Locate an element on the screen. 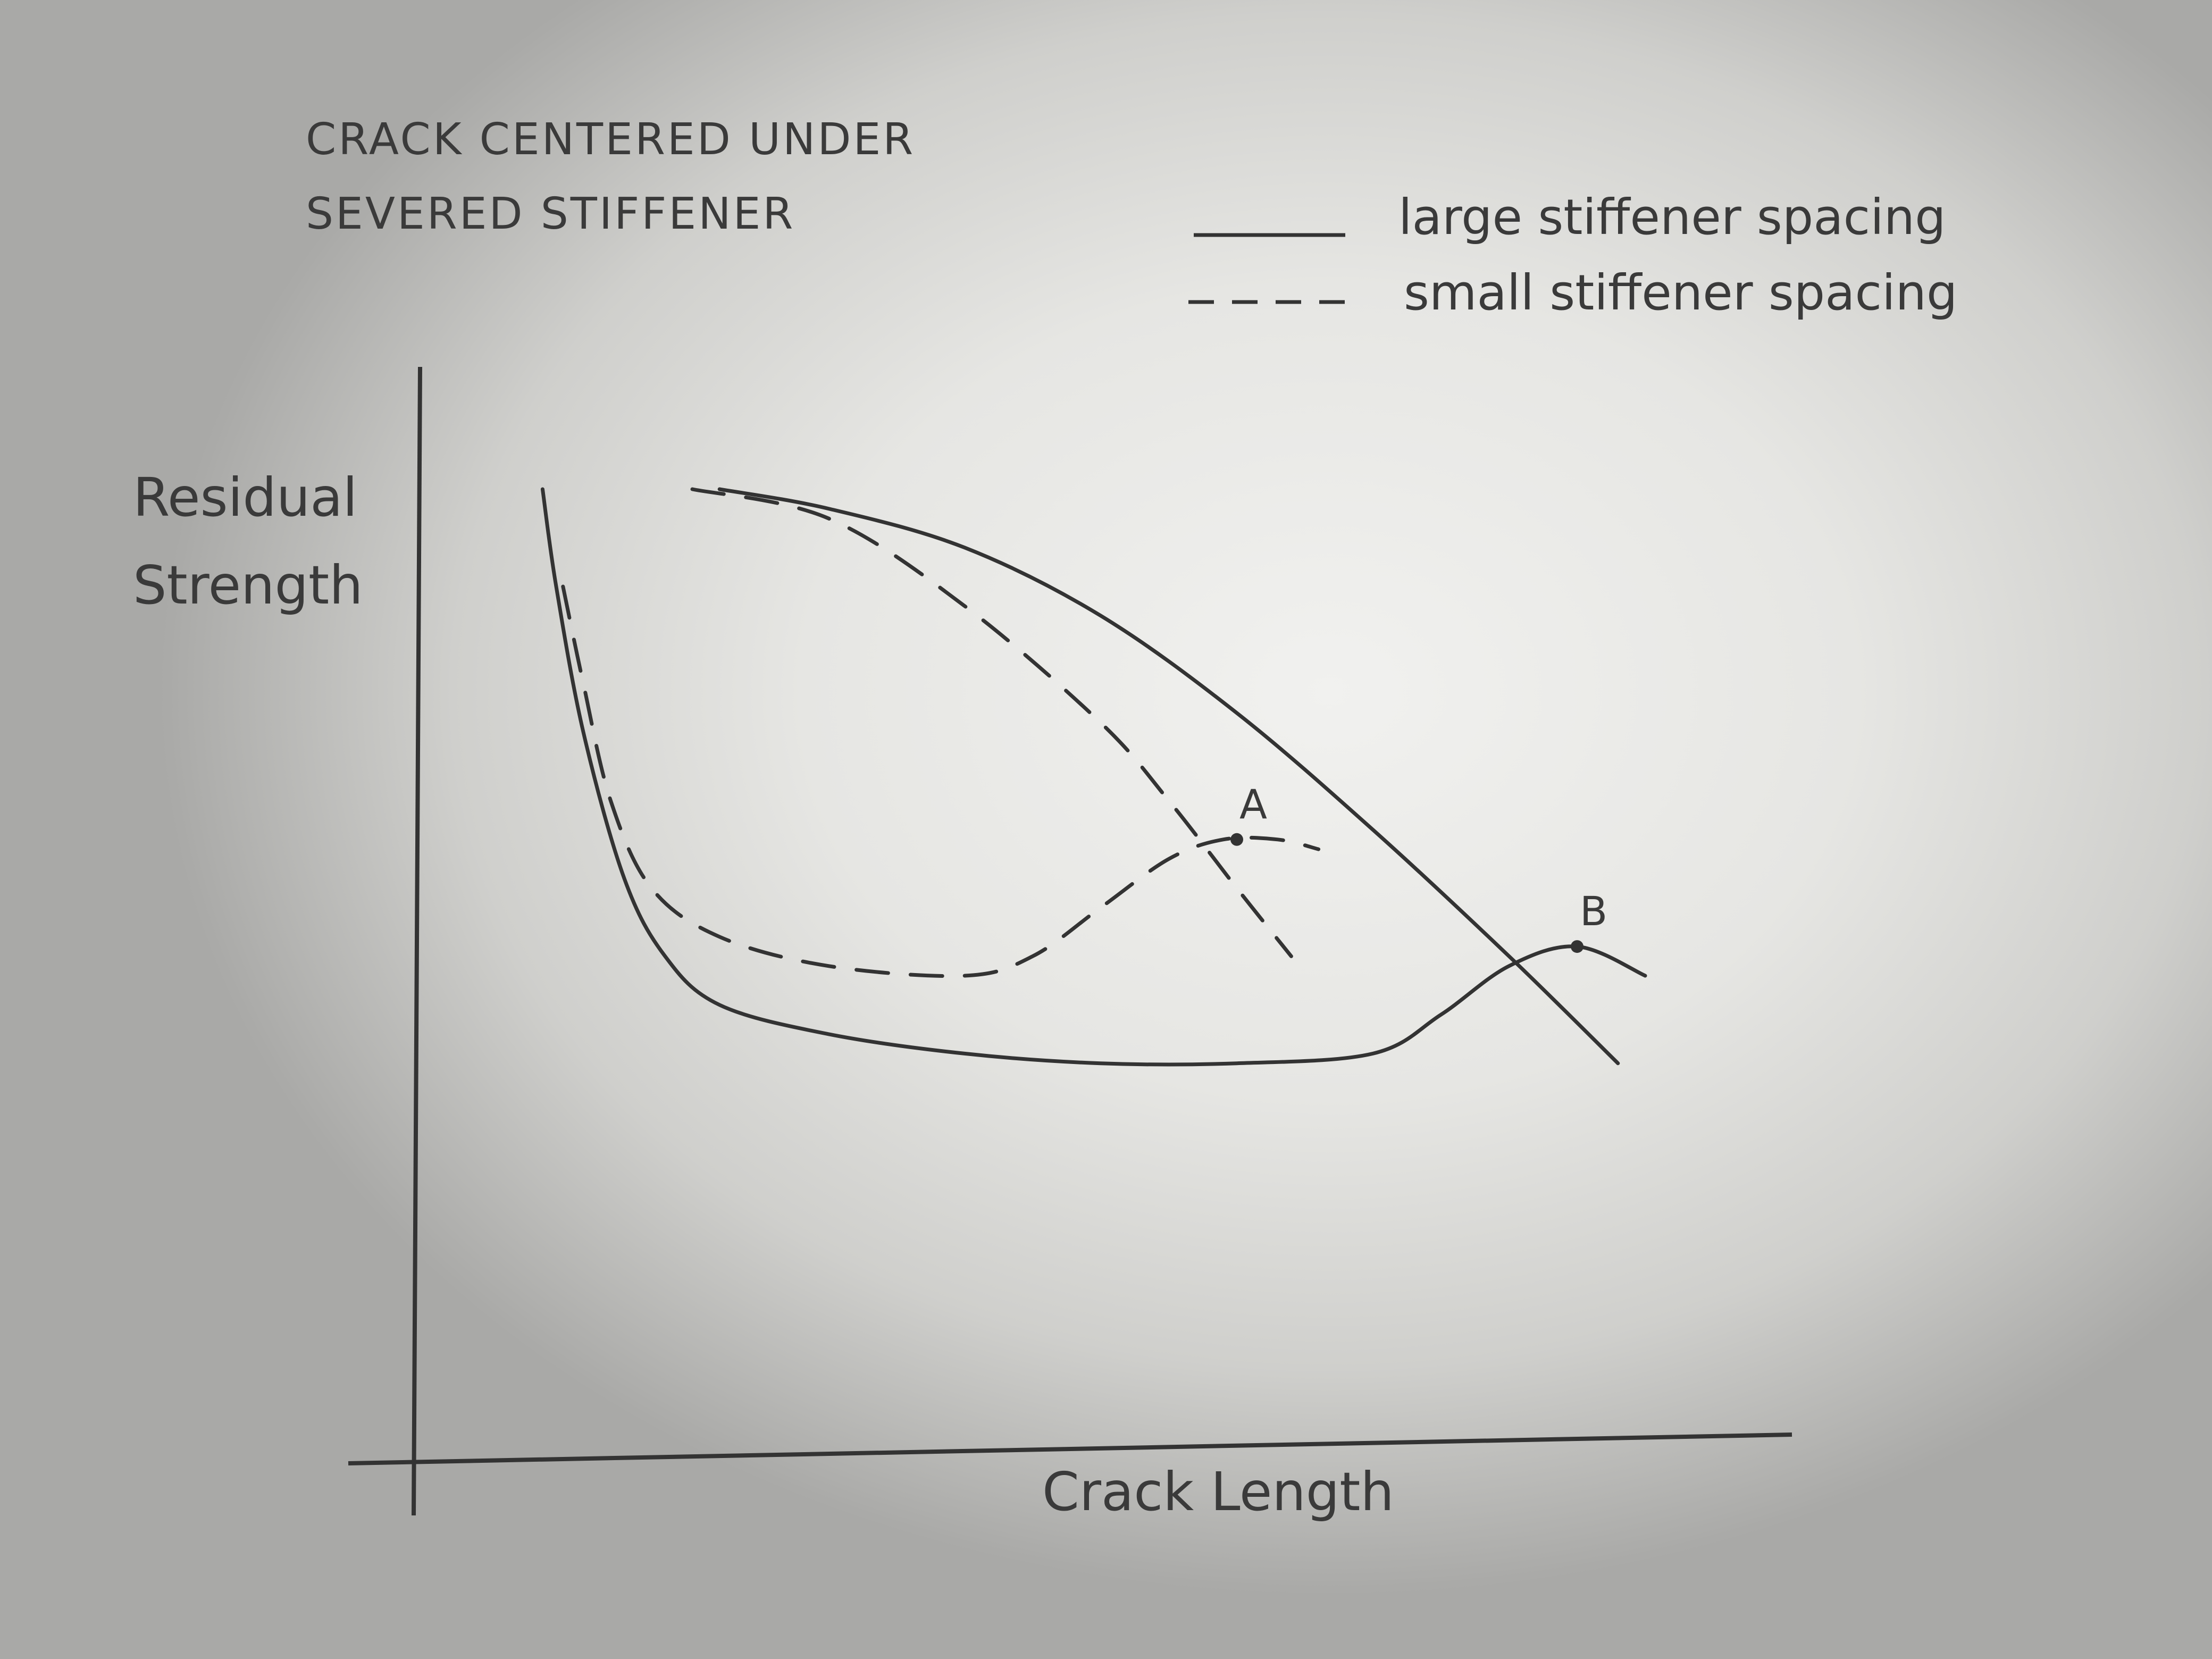  legend-label-small: small stiffener spacing is located at coordinates (1680, 292).